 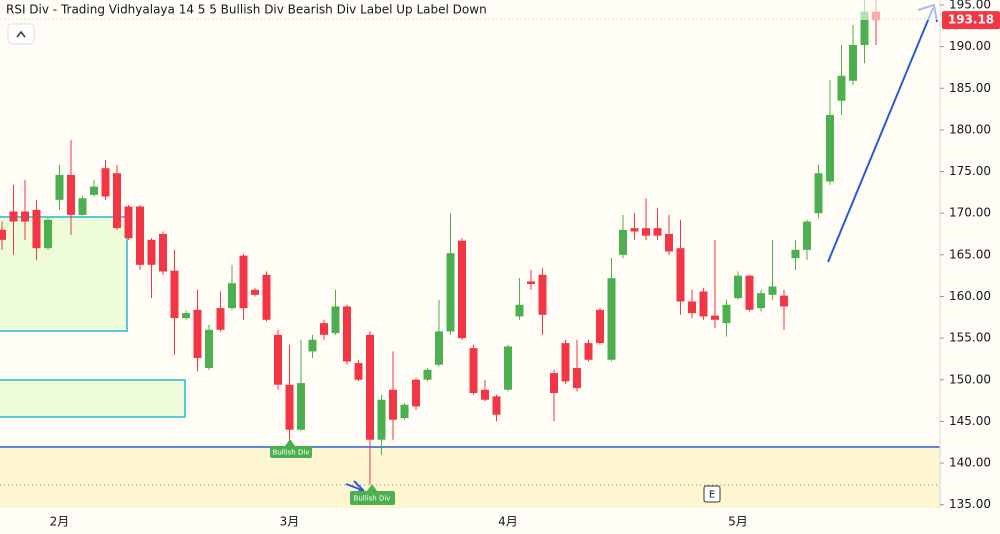 What do you see at coordinates (290, 522) in the screenshot?
I see `x-tick-label: 3月` at bounding box center [290, 522].